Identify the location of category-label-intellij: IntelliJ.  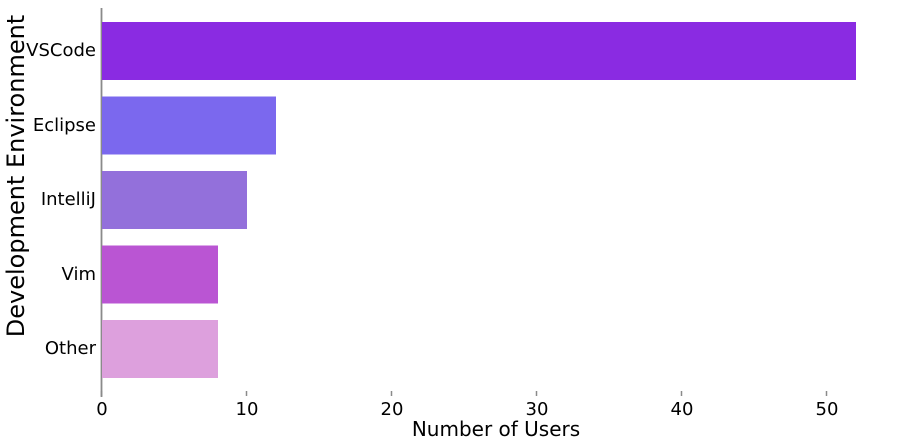
(68, 199).